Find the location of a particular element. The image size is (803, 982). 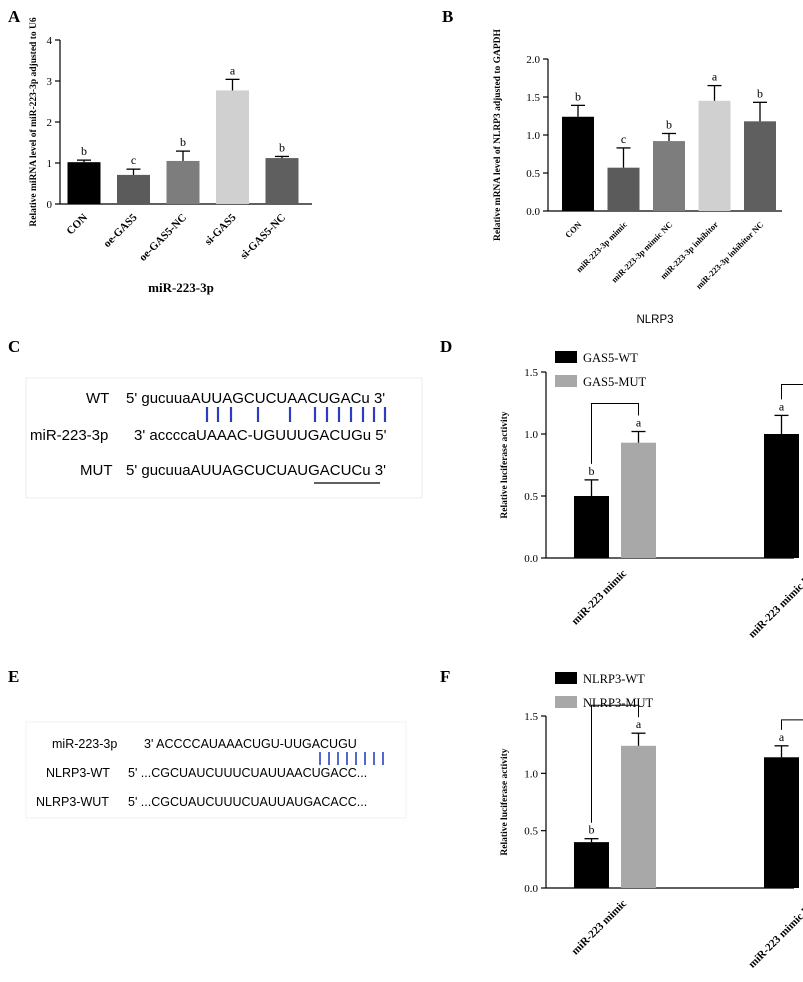

significance-letter-b: c is located at coordinates (623, 139).